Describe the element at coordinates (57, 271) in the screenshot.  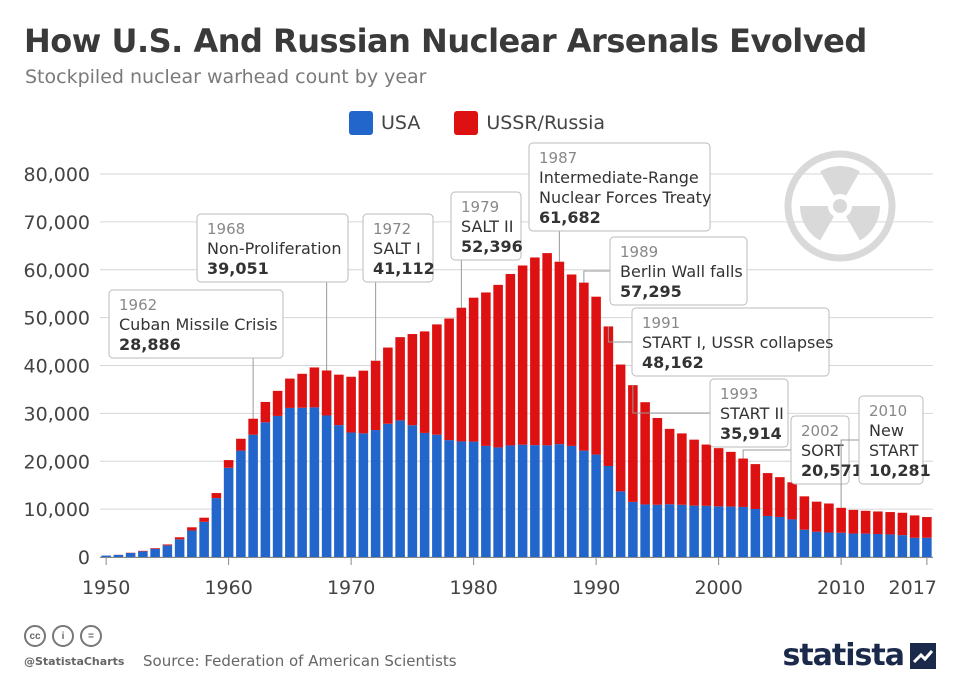
I see `y-tick-label: 60,000` at that location.